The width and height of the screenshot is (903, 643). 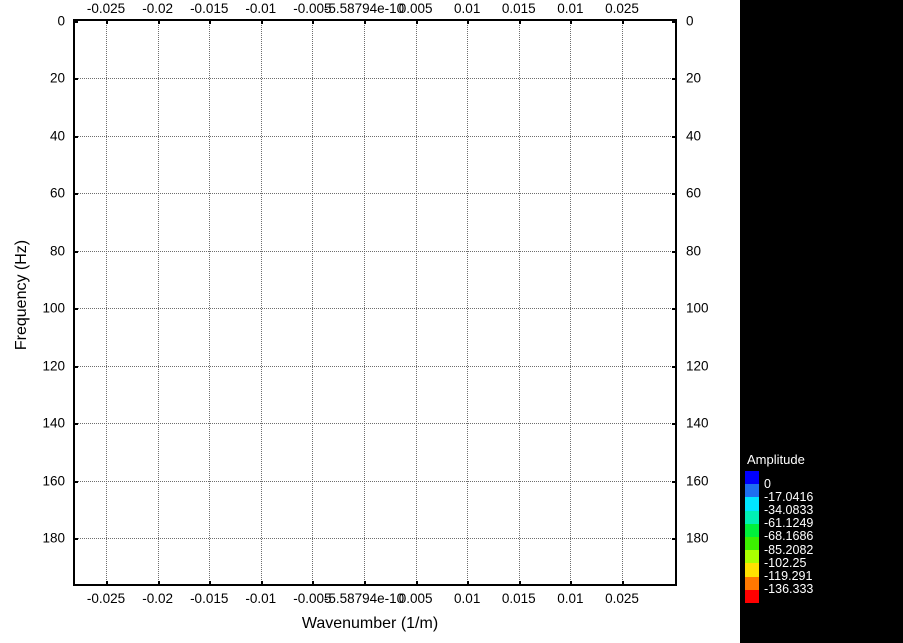 What do you see at coordinates (805, 481) in the screenshot?
I see `colorbar-row-0: 0` at bounding box center [805, 481].